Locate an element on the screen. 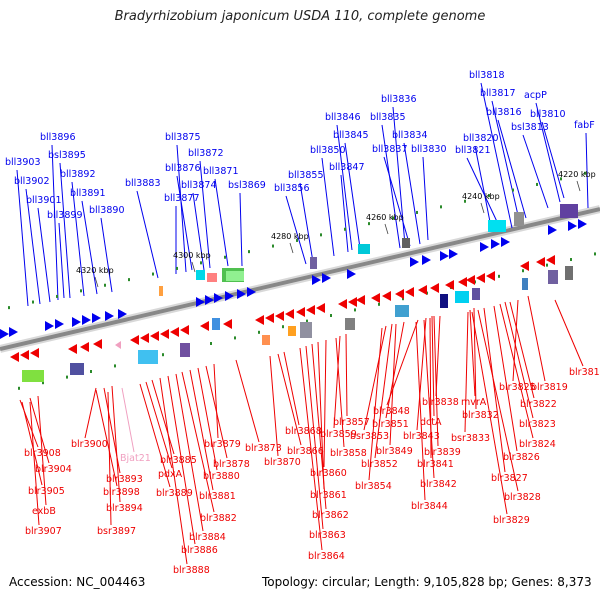  top-gene-label: bll3890 is located at coordinates (107, 210).